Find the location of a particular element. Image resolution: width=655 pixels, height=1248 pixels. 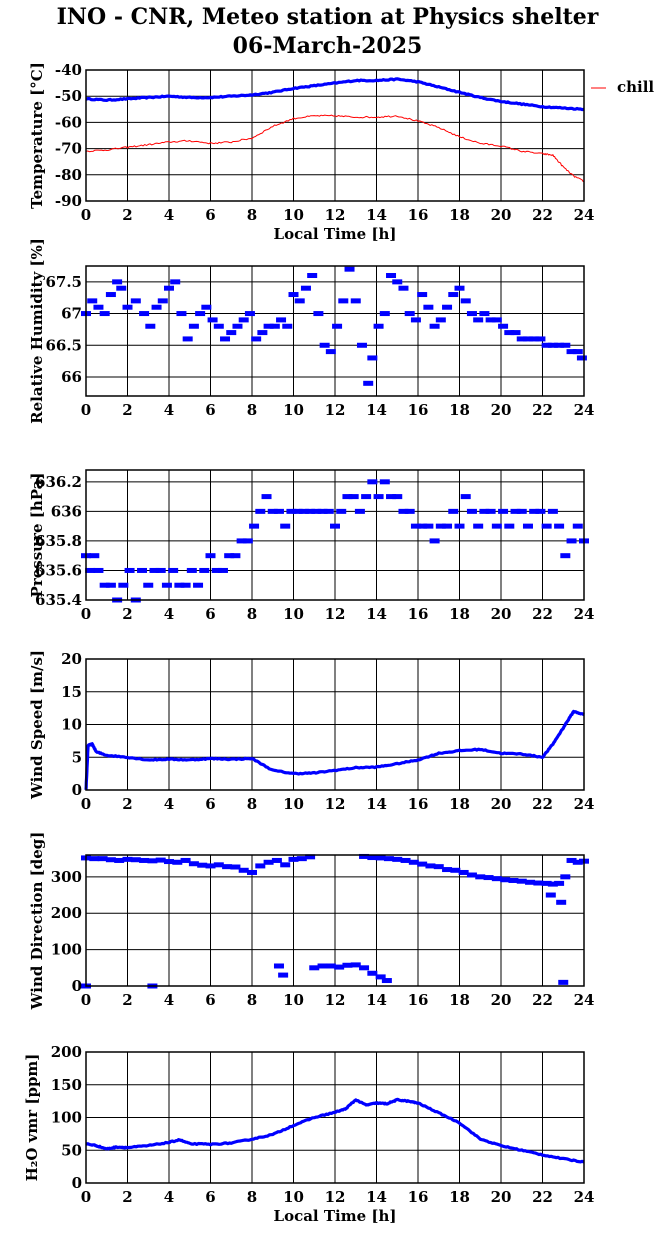

y-axis-label: Relative Humidity [%] is located at coordinates (37, 331).